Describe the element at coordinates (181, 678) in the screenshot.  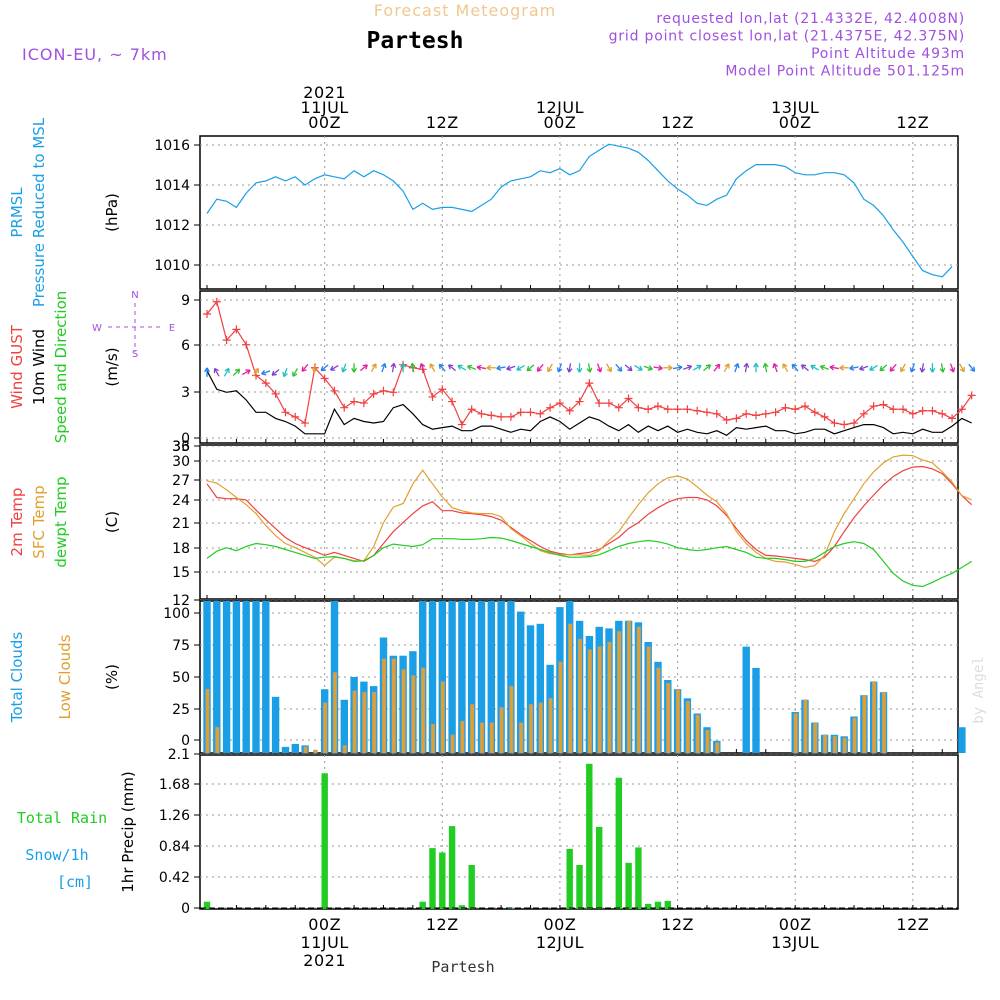
I see `y-tick-label: 50` at that location.